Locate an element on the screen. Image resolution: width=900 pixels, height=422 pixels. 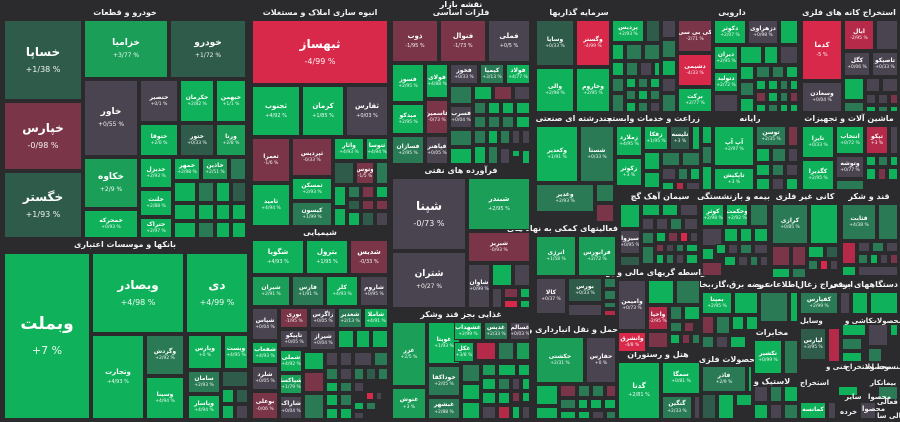
stock-tile: شلرد +0/05 % is located at coordinates (265, 378).